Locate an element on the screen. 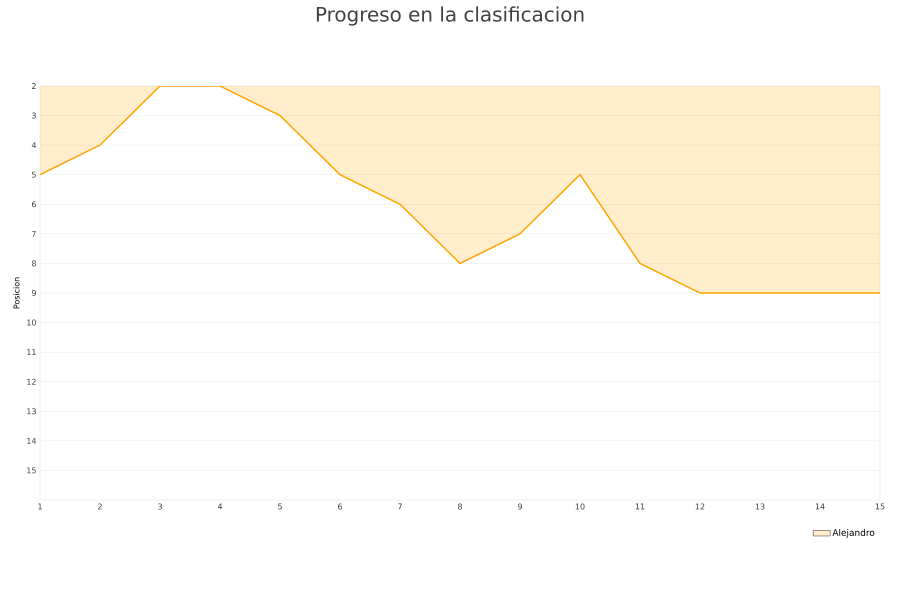  legend-label: Alejandro is located at coordinates (853, 533).